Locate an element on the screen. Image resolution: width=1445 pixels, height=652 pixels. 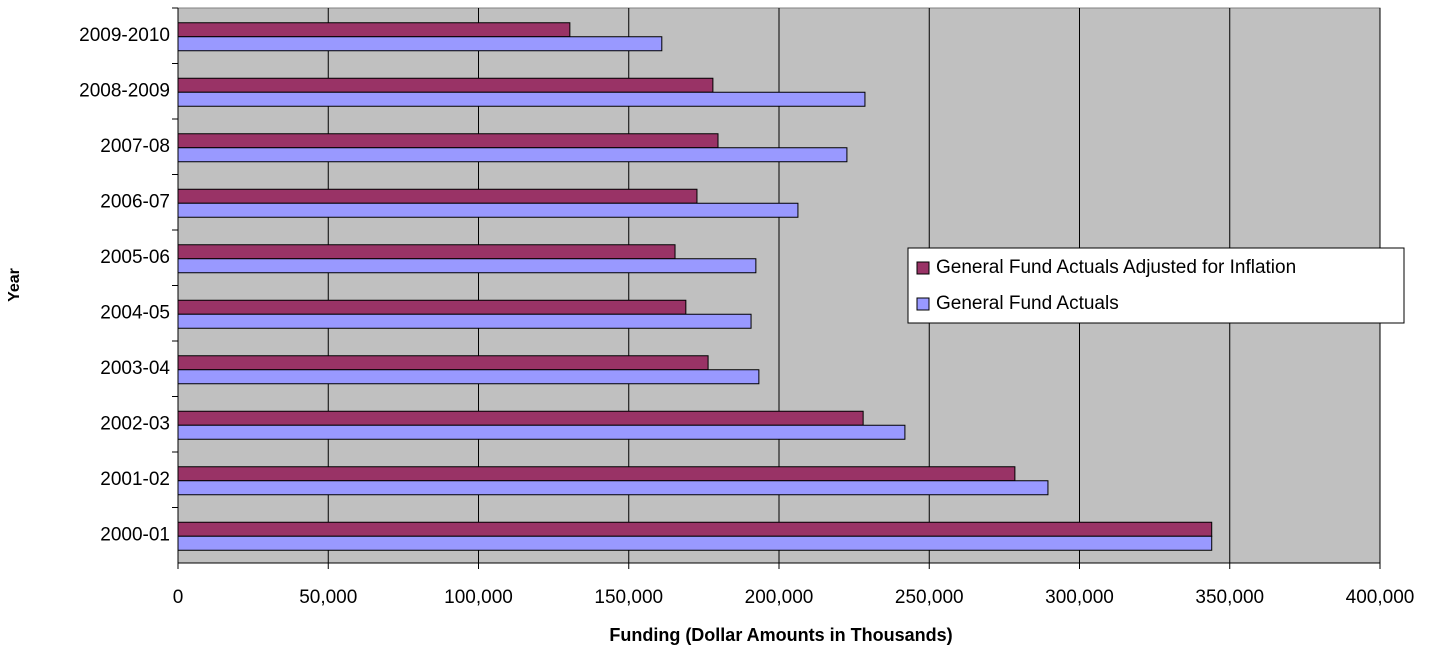
y-tick-label: 2007-08 is located at coordinates (135, 146).